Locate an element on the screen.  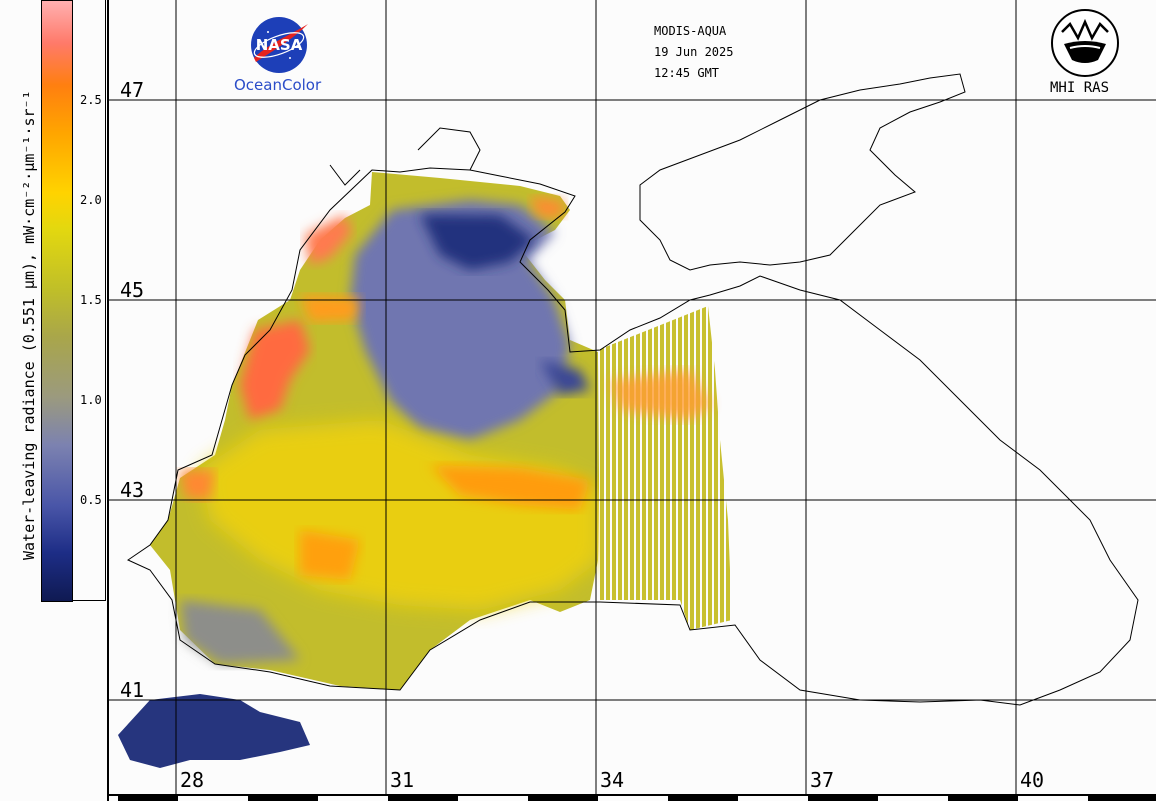
mhi-ras-label: MHI RAS is located at coordinates (1080, 88).